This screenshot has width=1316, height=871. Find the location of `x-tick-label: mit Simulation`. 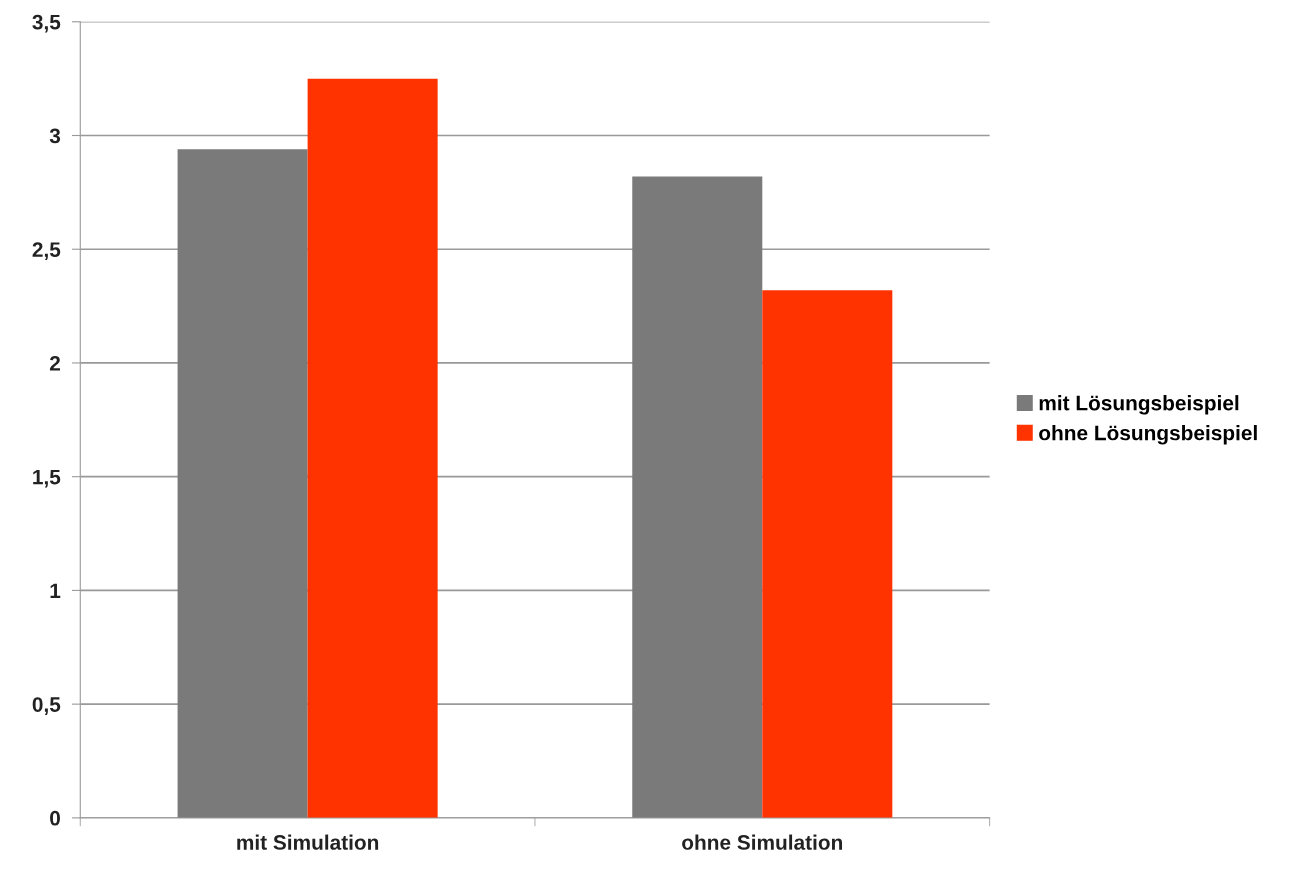

x-tick-label: mit Simulation is located at coordinates (308, 842).